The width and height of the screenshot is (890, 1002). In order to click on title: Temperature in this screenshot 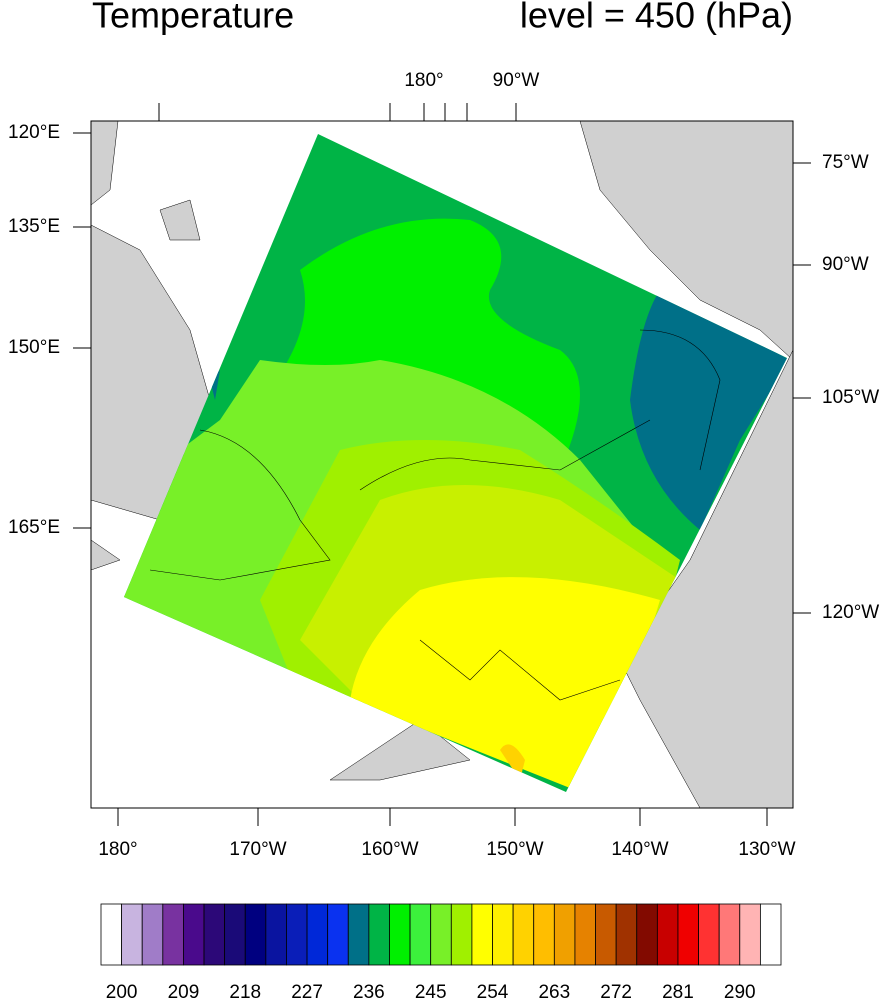, I will do `click(193, 18)`.